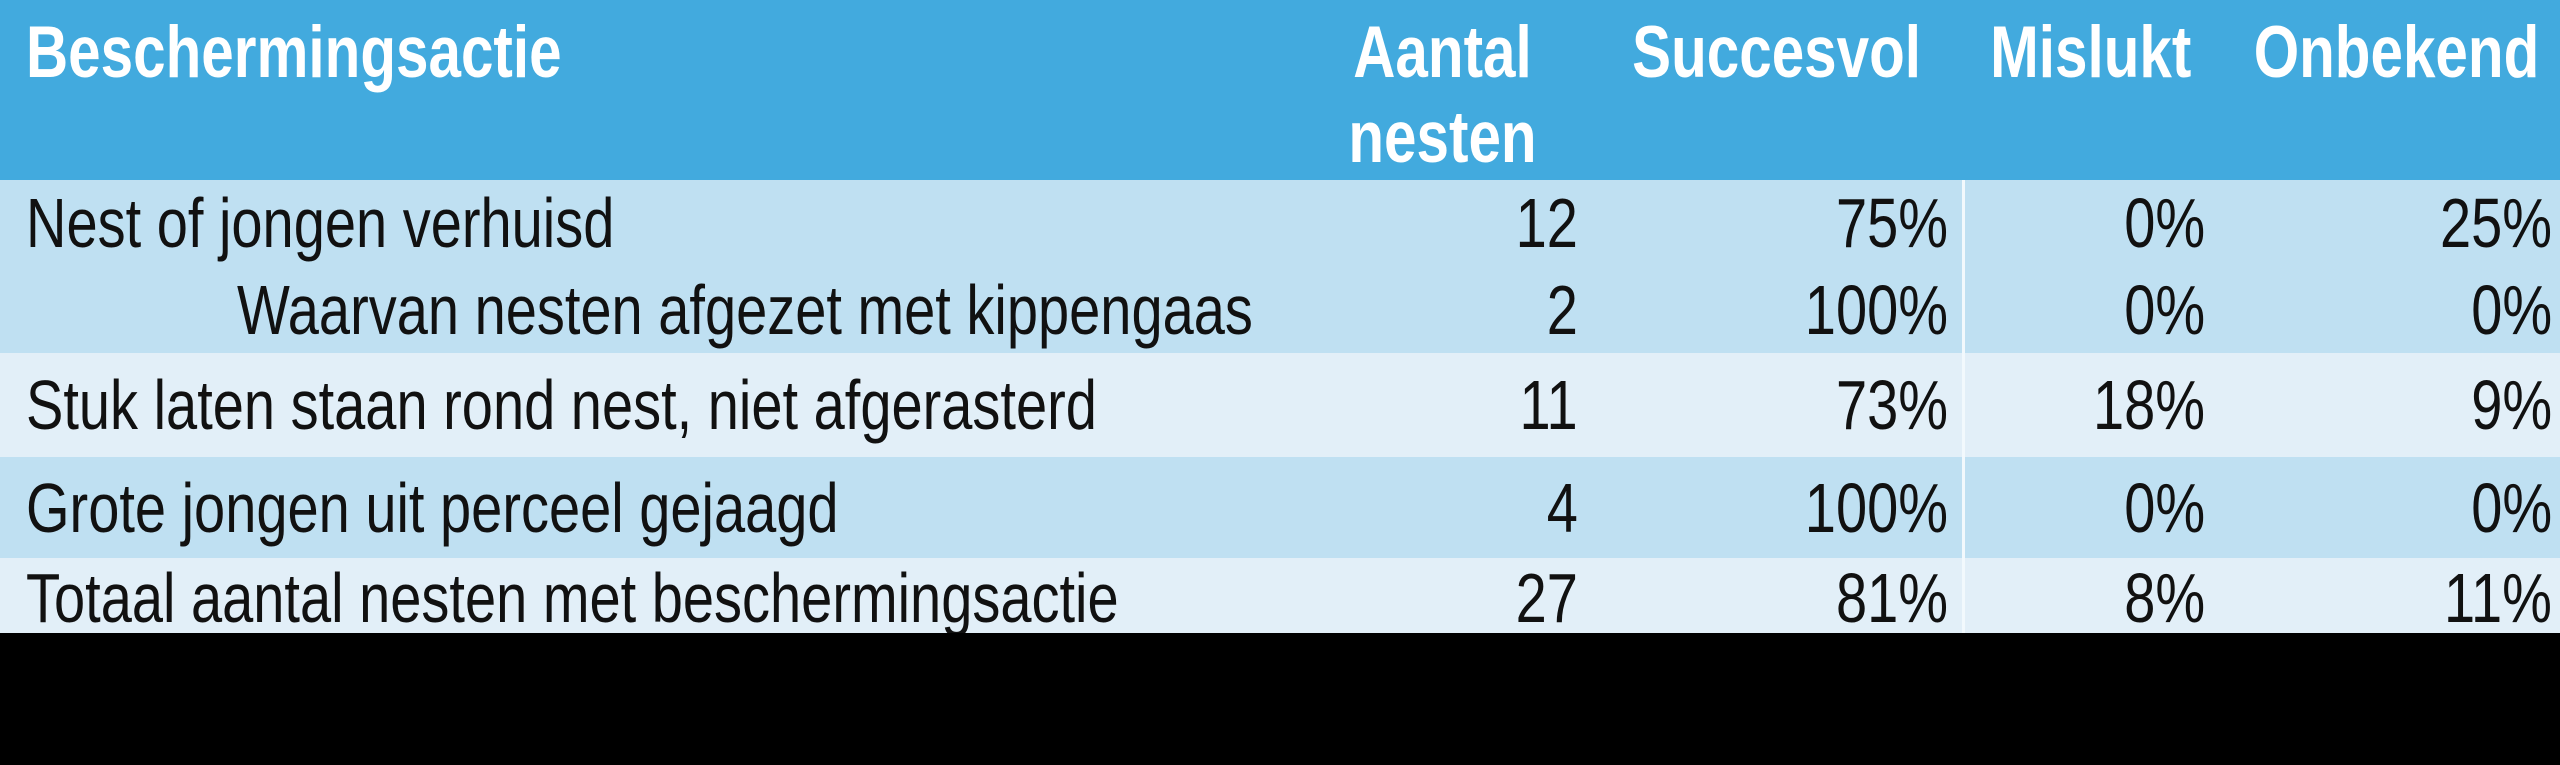  Describe the element at coordinates (647, 90) in the screenshot. I see `column-header-beschermingsactie: Beschermingsactie` at that location.